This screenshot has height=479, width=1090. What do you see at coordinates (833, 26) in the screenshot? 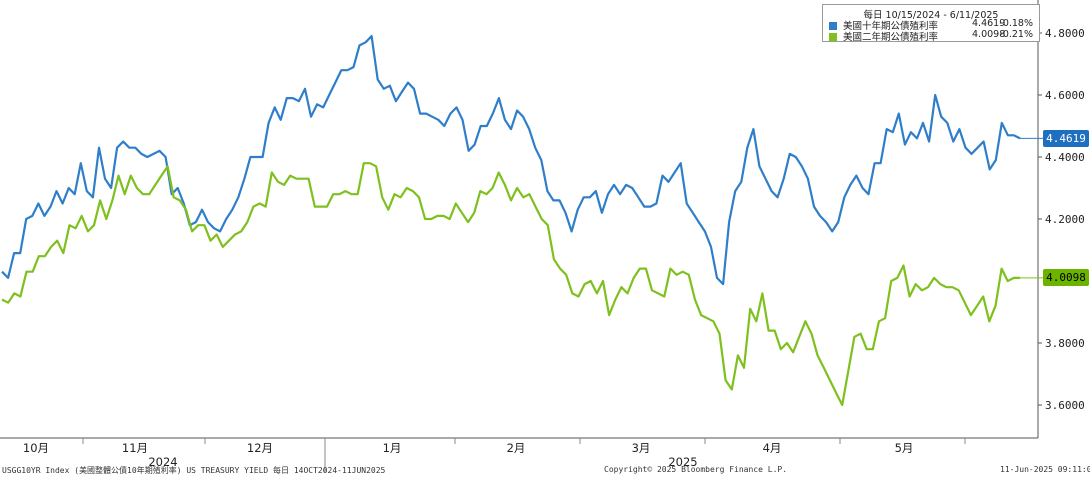
I see `legend-swatch-10y` at bounding box center [833, 26].